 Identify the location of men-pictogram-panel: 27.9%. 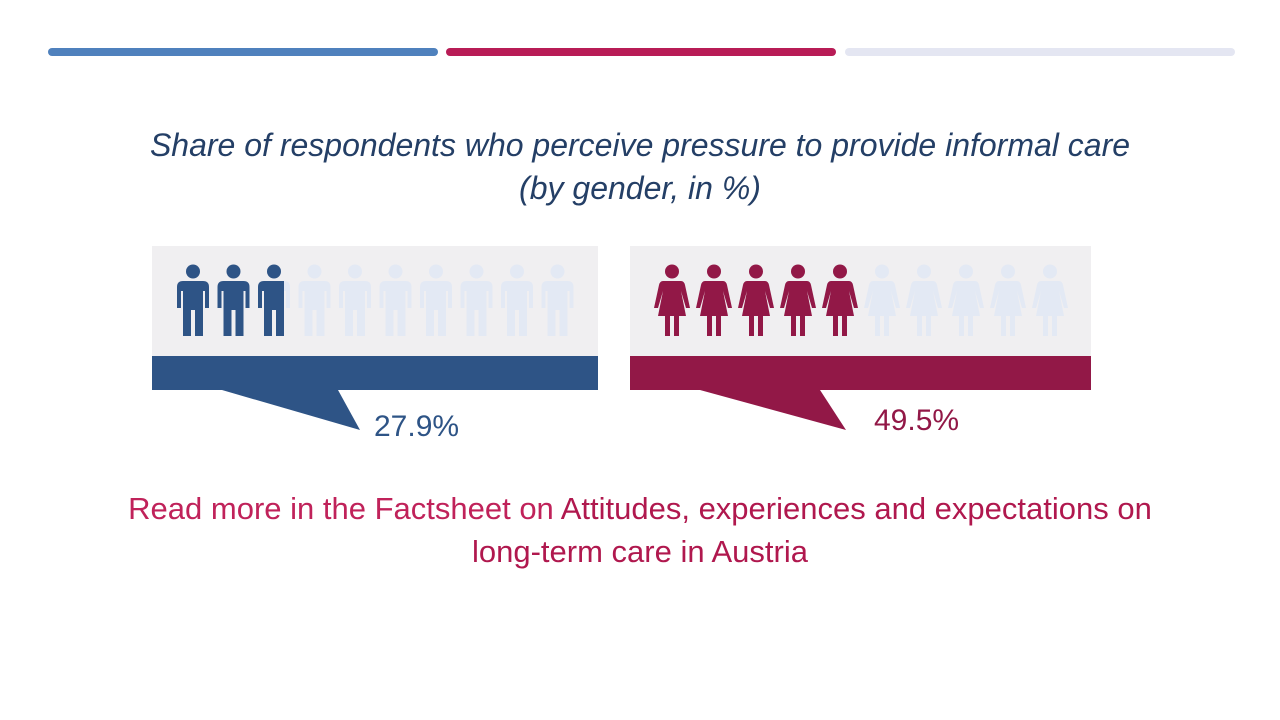
(375, 344).